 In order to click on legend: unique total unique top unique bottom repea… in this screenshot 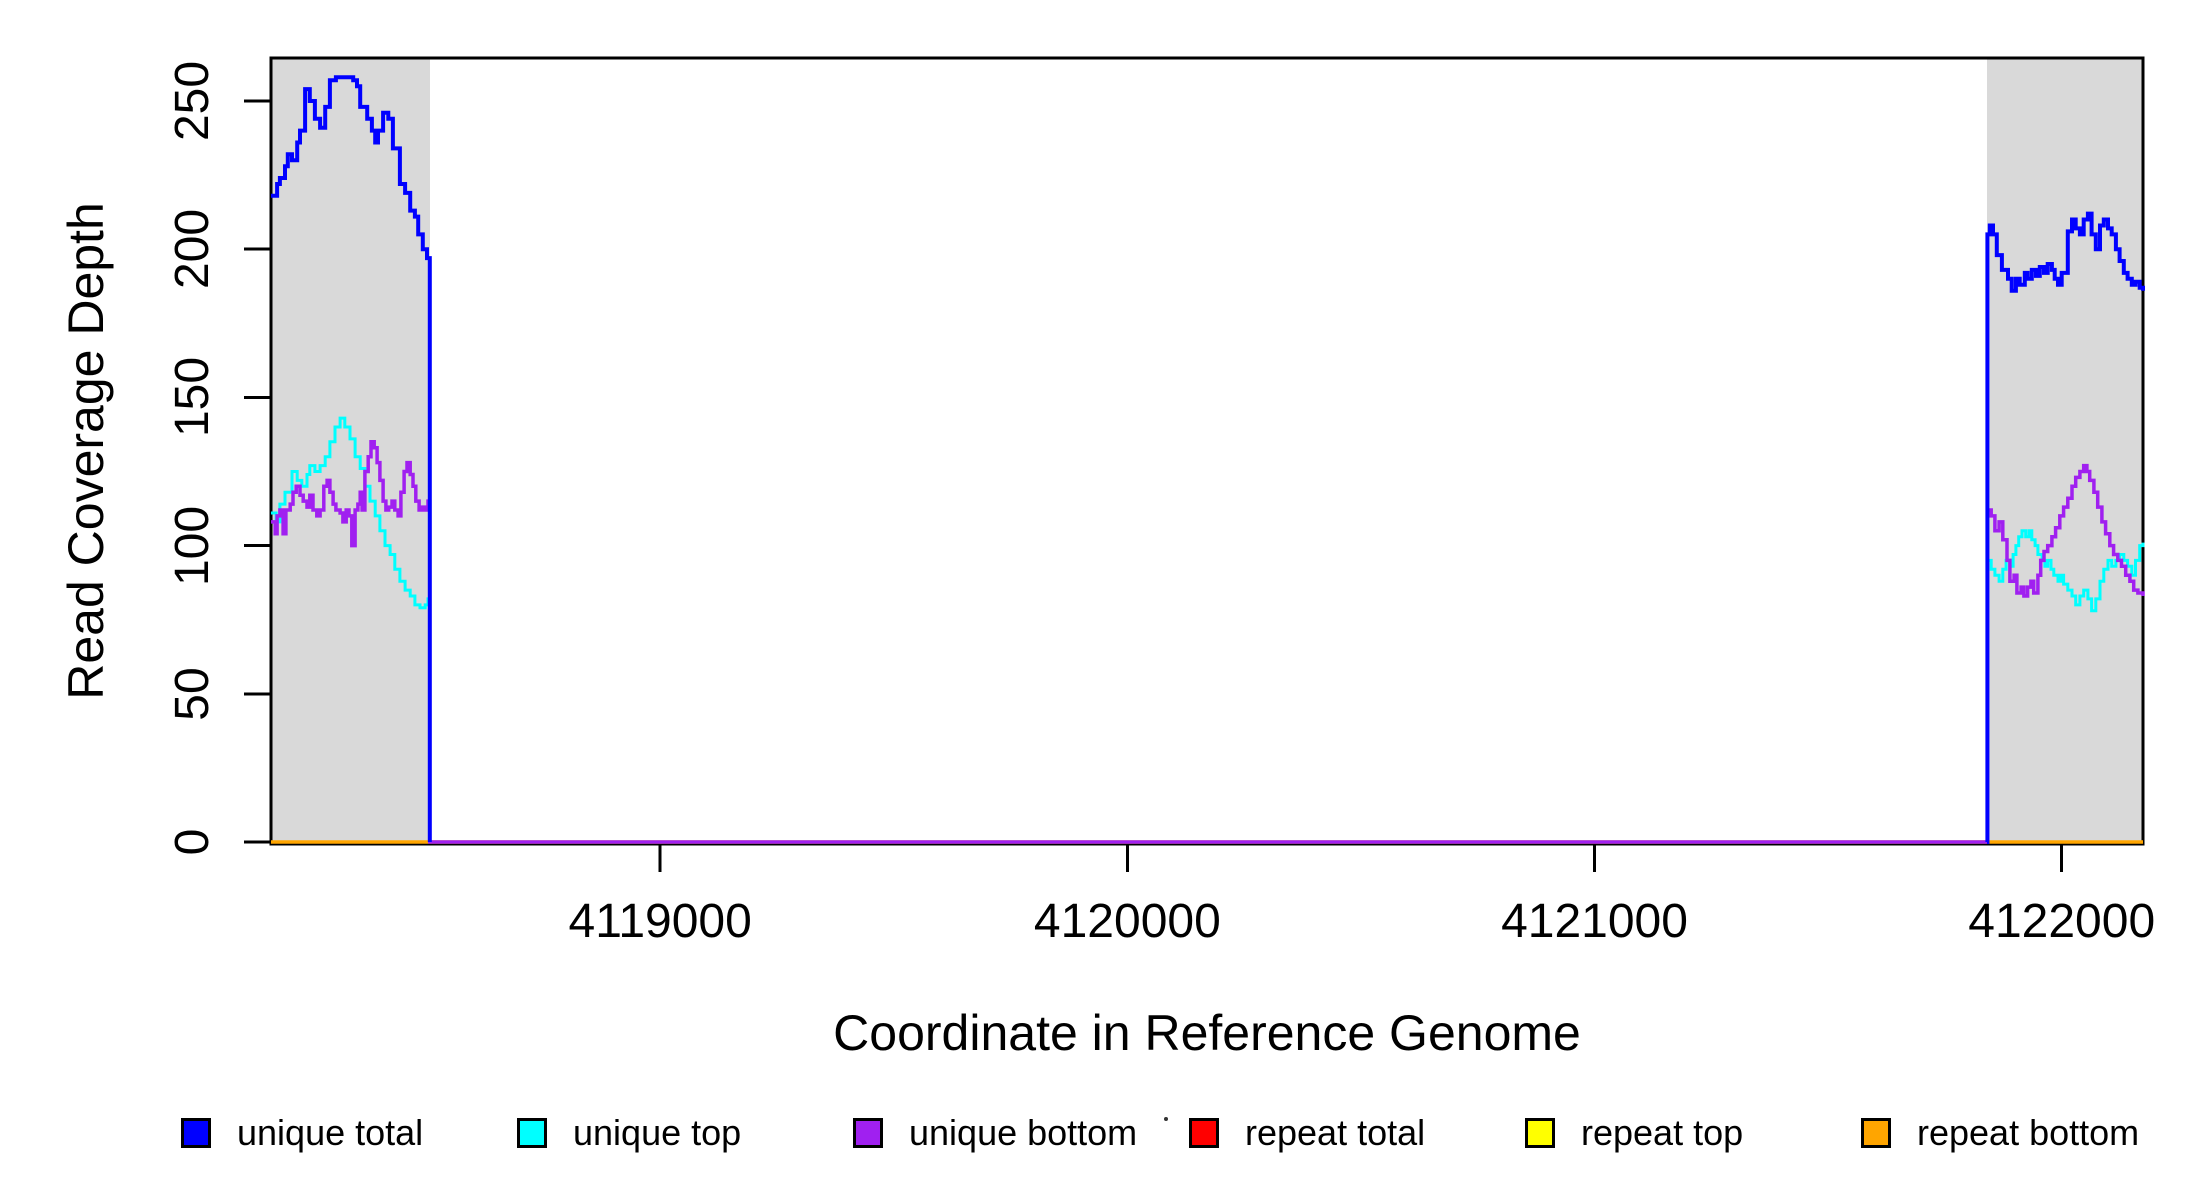, I will do `click(1100, 1135)`.